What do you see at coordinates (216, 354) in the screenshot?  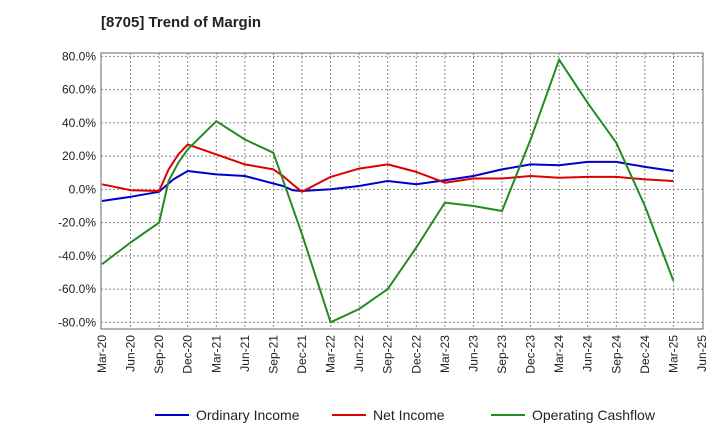 I see `x-tick-label: Mar-21` at bounding box center [216, 354].